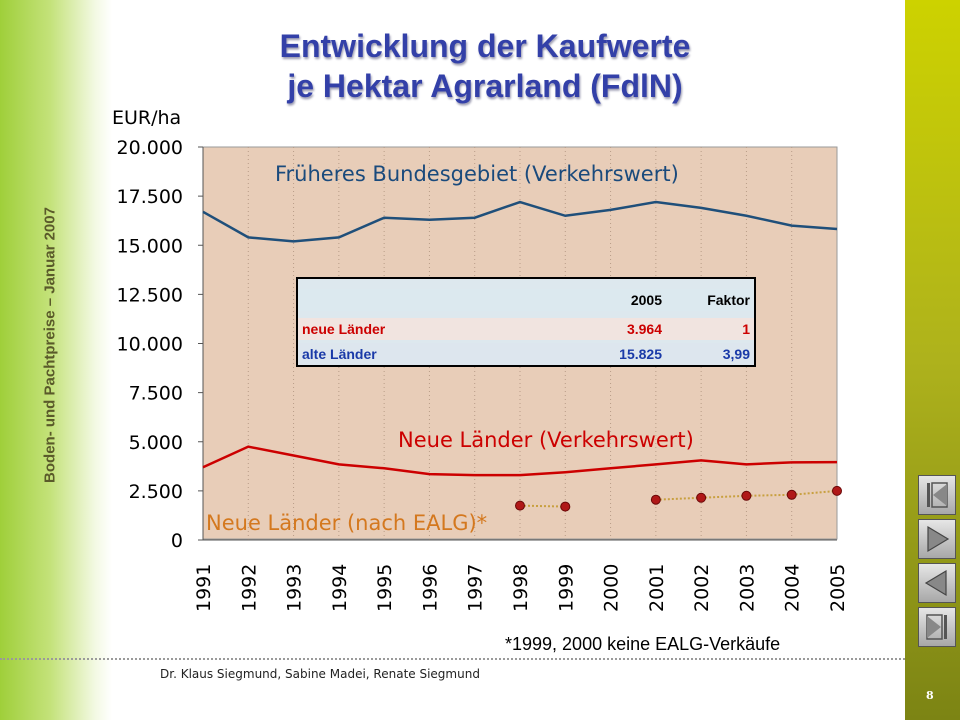 The width and height of the screenshot is (960, 720). Describe the element at coordinates (417, 523) in the screenshot. I see `series-label-ealg-suffix: (nach EALG)*` at that location.